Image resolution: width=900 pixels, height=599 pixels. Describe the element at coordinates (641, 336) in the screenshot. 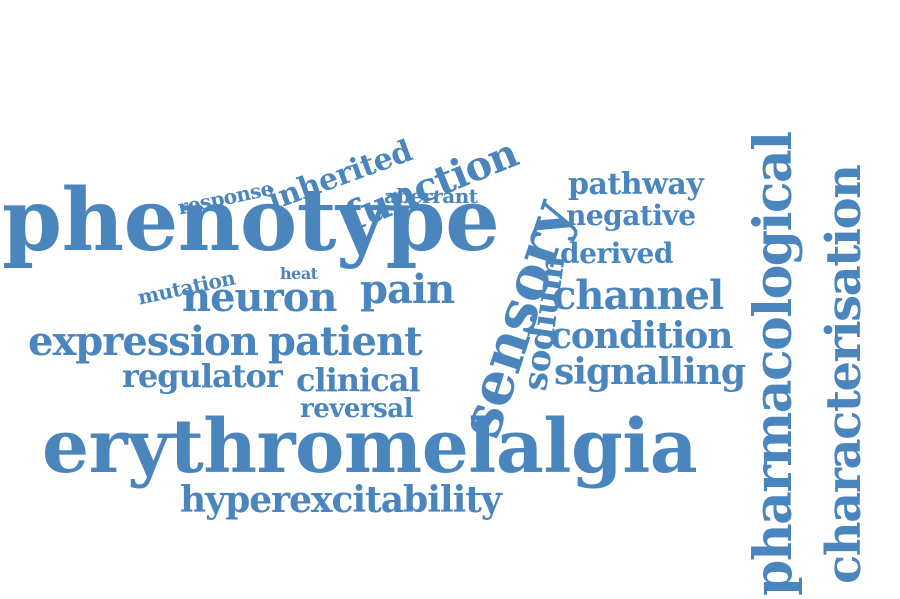

I see `word-condition: condition` at that location.